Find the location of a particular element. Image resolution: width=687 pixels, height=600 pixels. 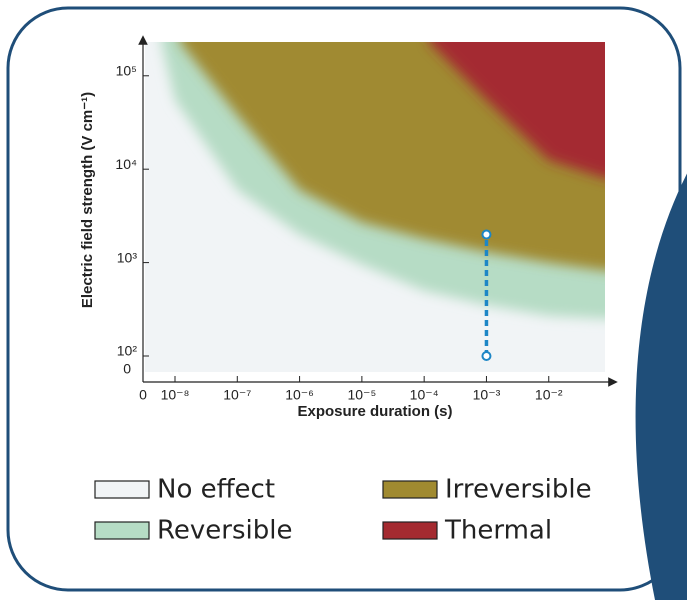

legend-label: Reversible is located at coordinates (224, 531).